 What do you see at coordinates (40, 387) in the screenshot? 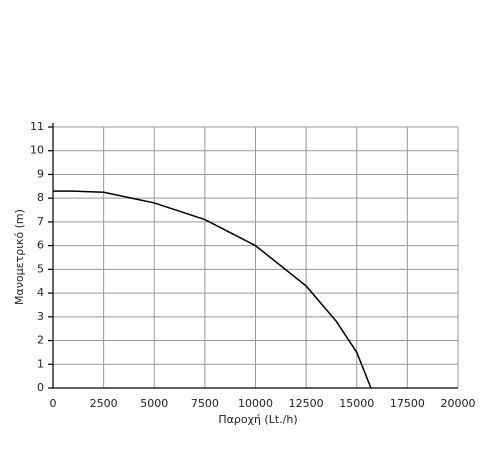
I see `y-tick-label: 0` at bounding box center [40, 387].